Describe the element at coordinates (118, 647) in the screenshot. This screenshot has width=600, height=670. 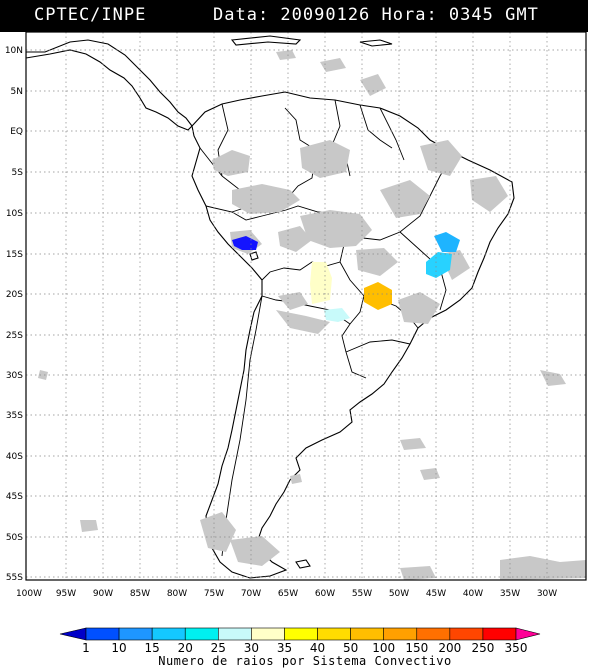
I see `legend-tick-label: 10` at that location.